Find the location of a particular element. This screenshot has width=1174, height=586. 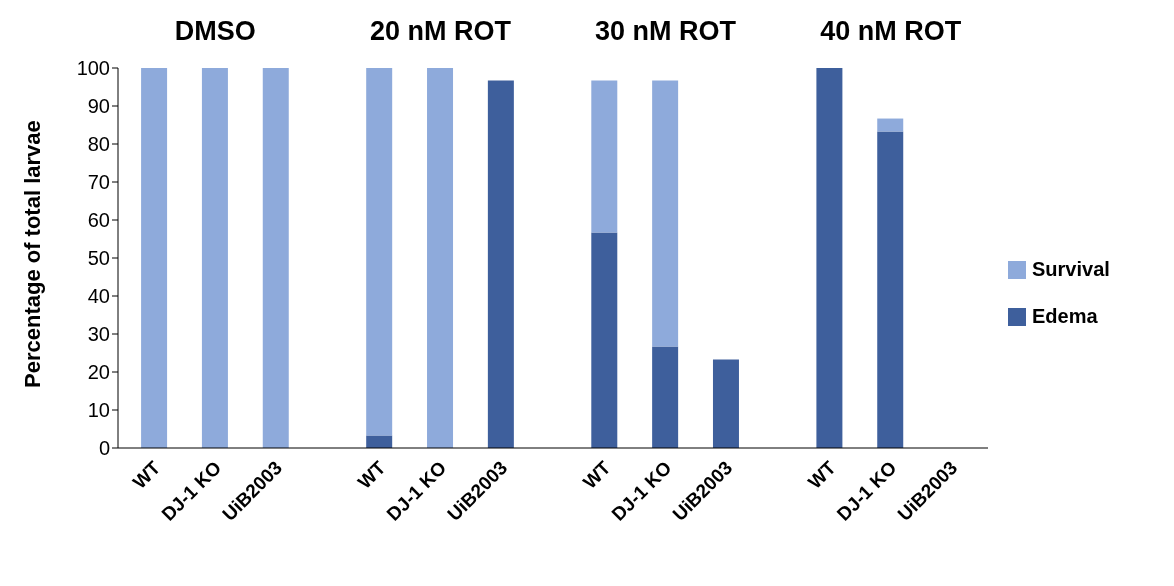

y-tick-label: 100 is located at coordinates (93, 68).